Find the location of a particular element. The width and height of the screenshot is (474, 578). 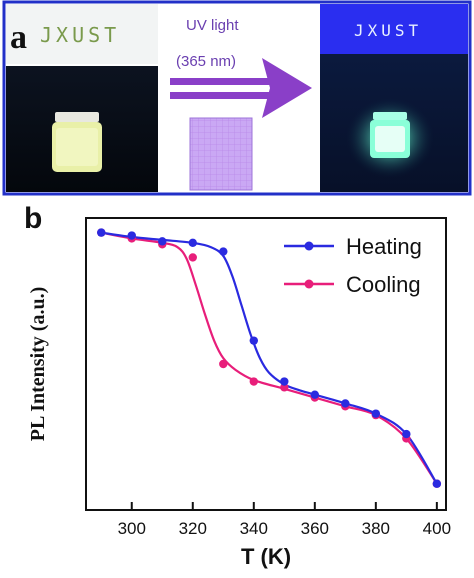

panel-a-letter: a is located at coordinates (18, 37).